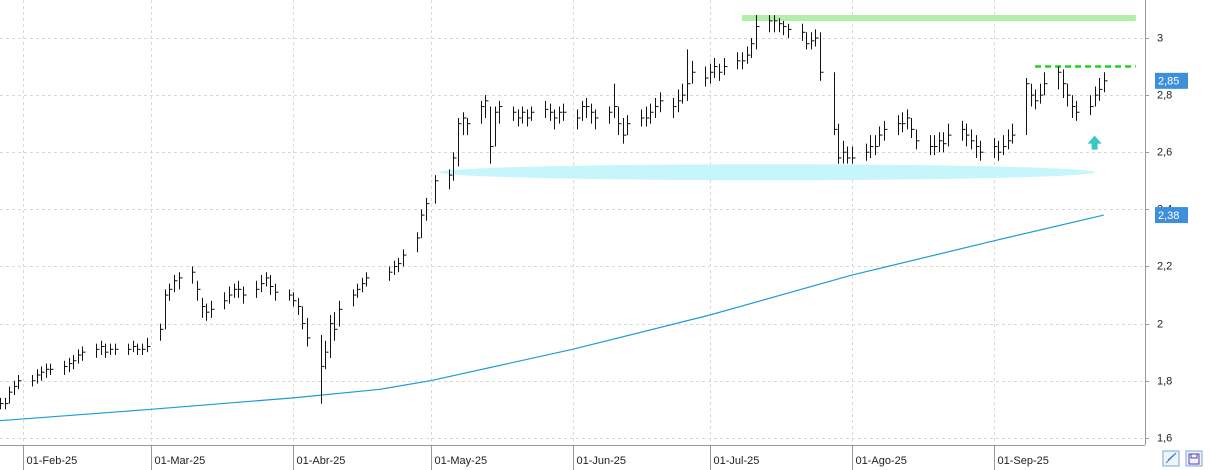 The width and height of the screenshot is (1209, 470). Describe the element at coordinates (180, 461) in the screenshot. I see `x-tick-label: 01-Mar-25` at that location.